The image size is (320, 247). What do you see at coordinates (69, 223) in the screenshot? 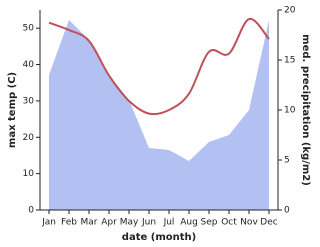
I see `x-tick-label: Feb` at bounding box center [69, 223].